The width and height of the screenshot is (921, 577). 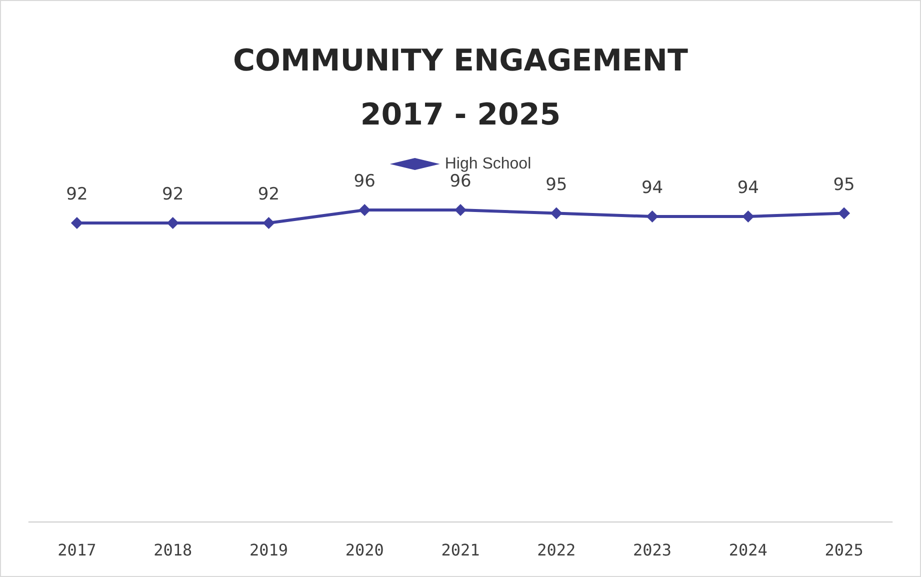 I want to click on x-tick-label: 2017, so click(x=77, y=550).